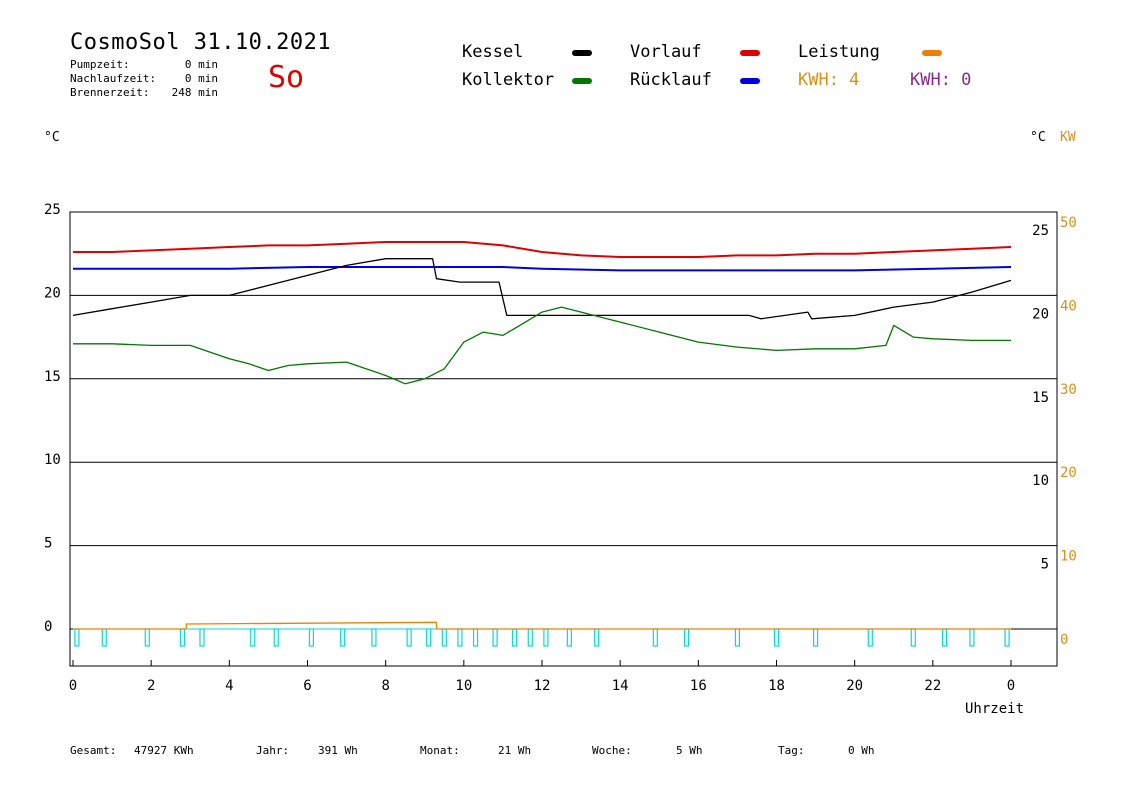 The height and width of the screenshot is (812, 1148). What do you see at coordinates (1064, 640) in the screenshot?
I see `y-right-kw-tick-label: 0` at bounding box center [1064, 640].